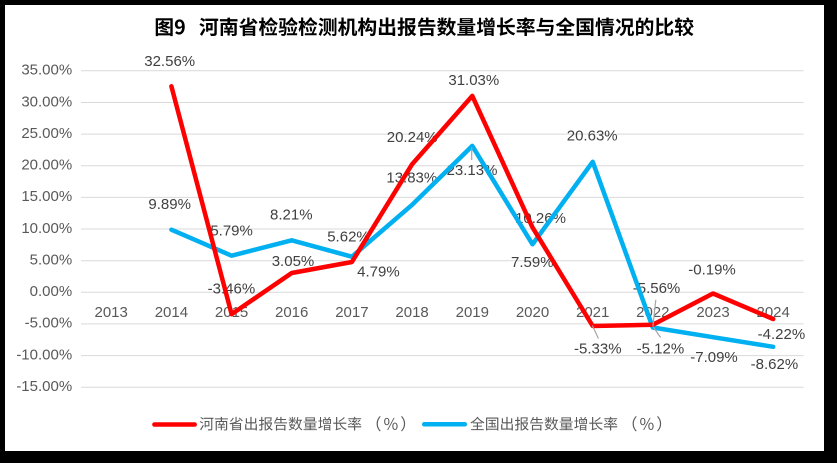  What do you see at coordinates (348, 236) in the screenshot?
I see `svg-text: 5.62%` at bounding box center [348, 236].